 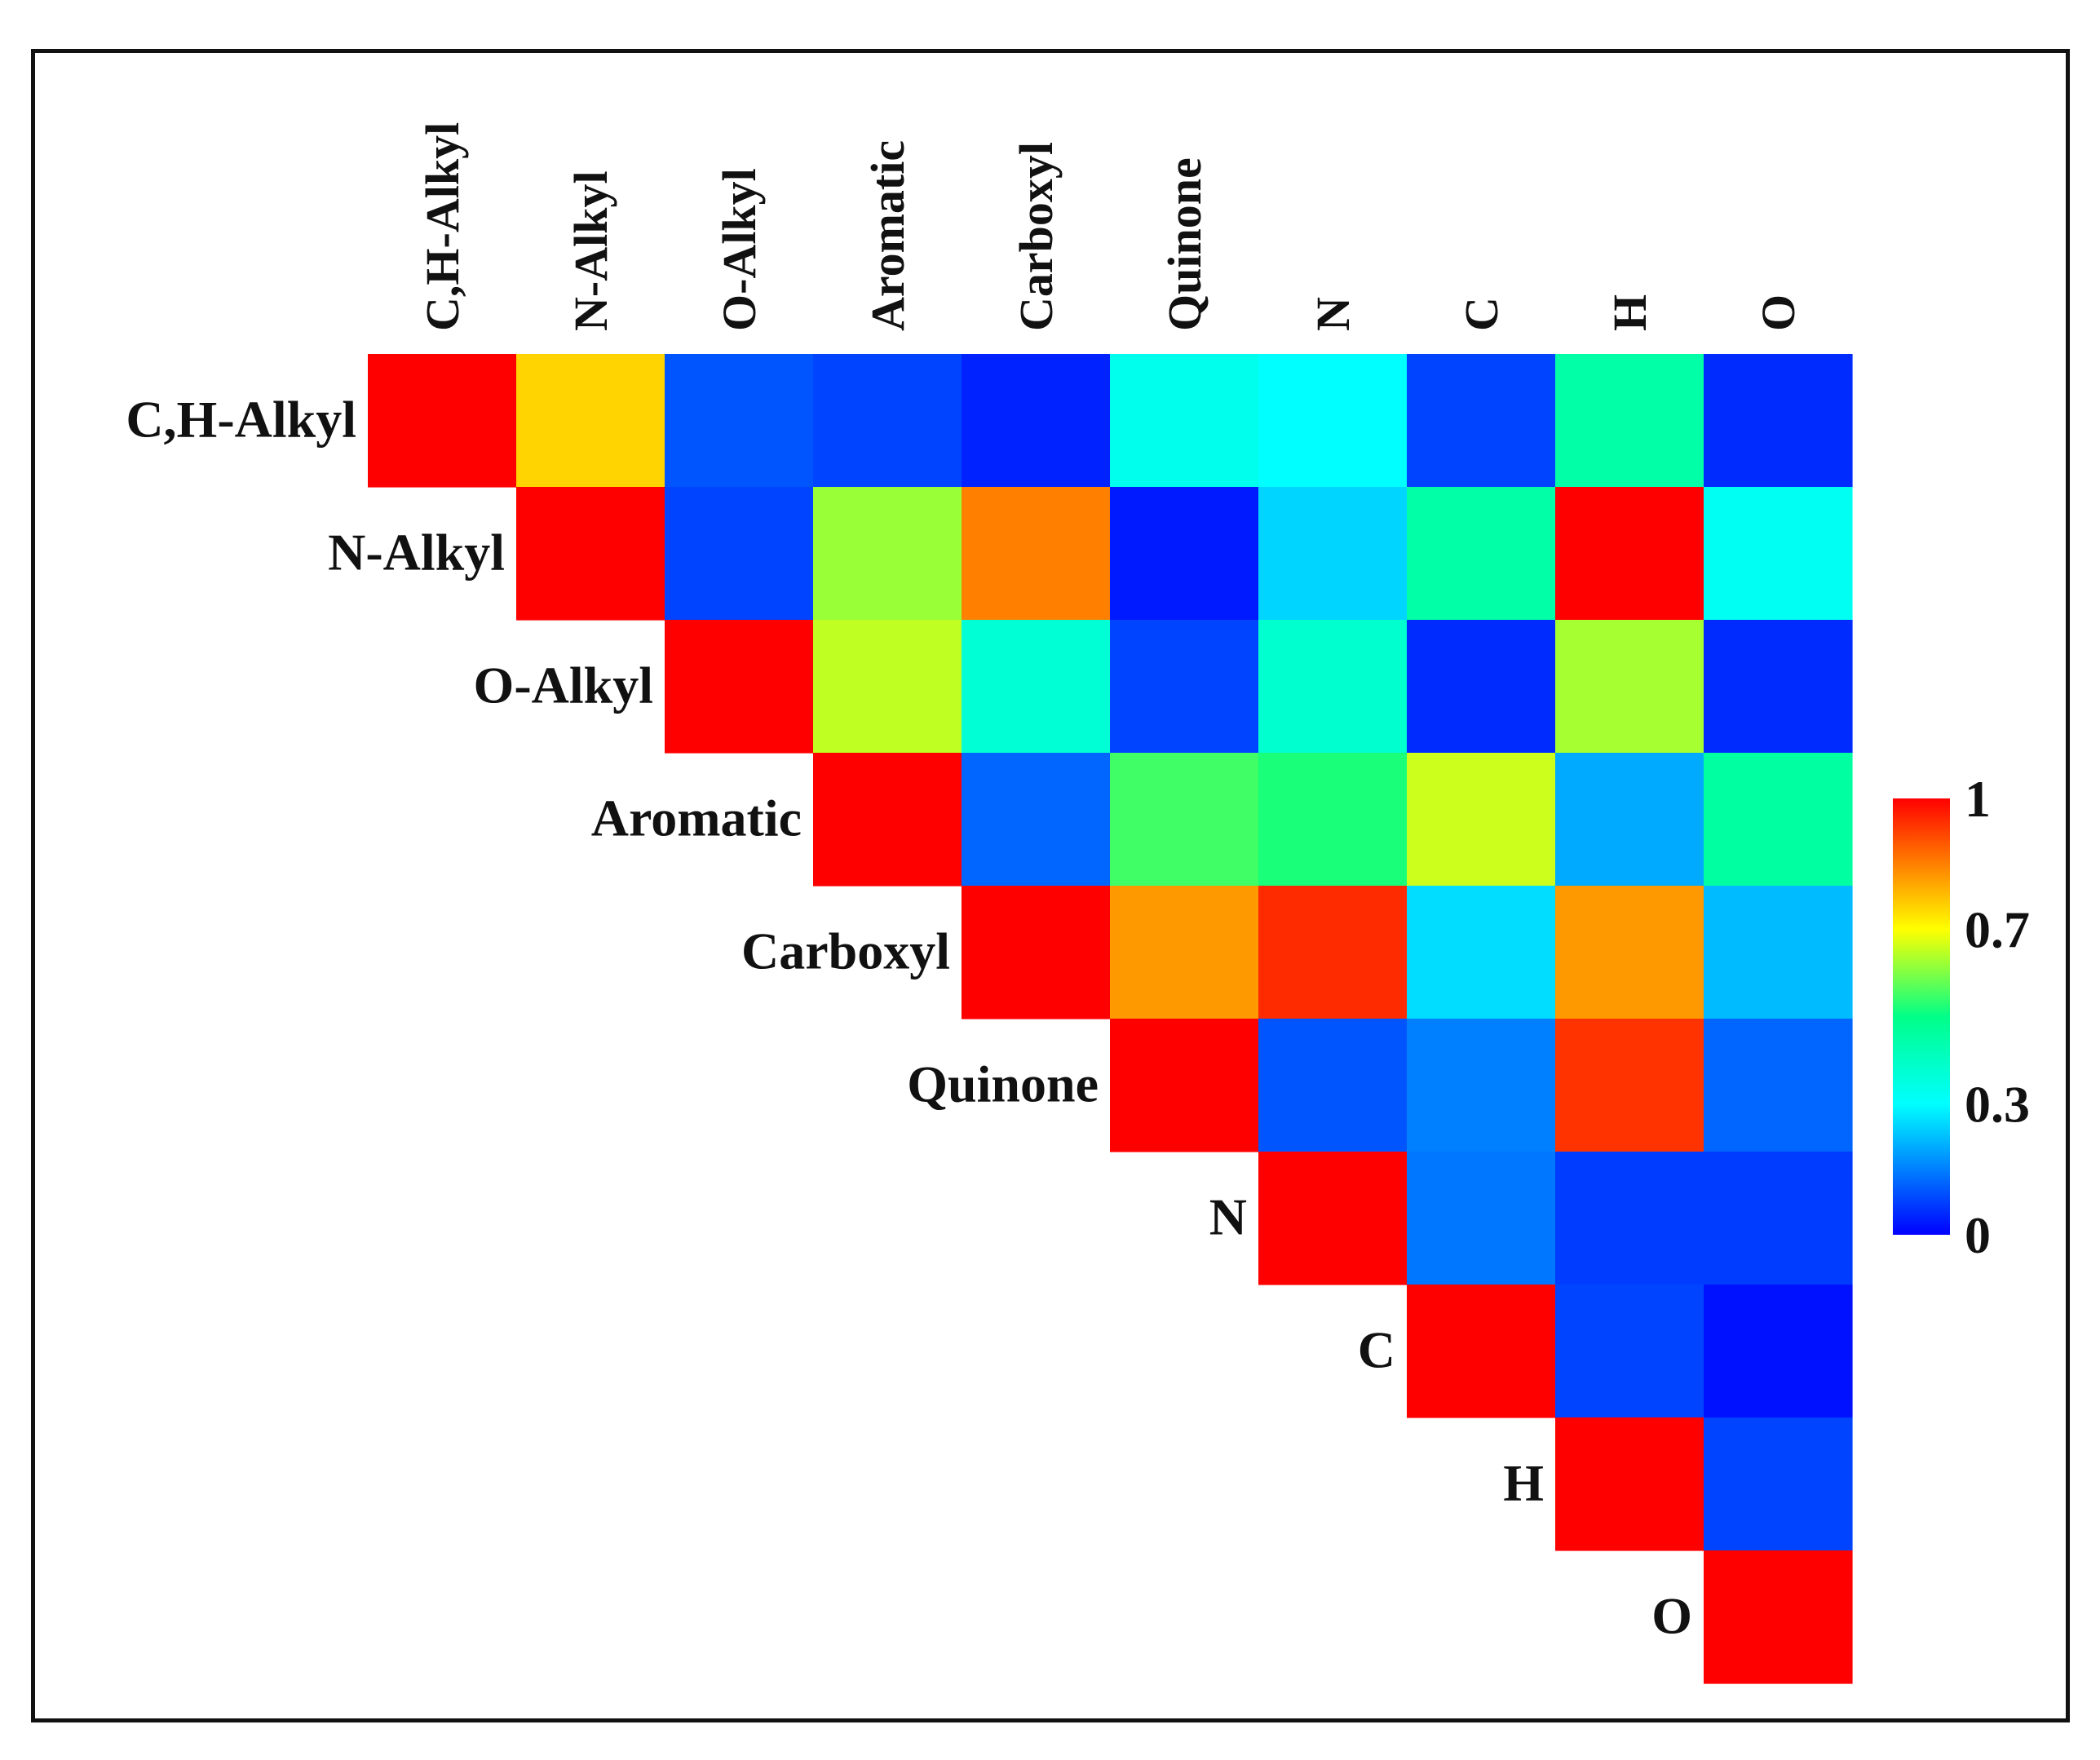 I want to click on heatmap-cell-n-alkyl-o-alkyl, so click(x=739, y=554).